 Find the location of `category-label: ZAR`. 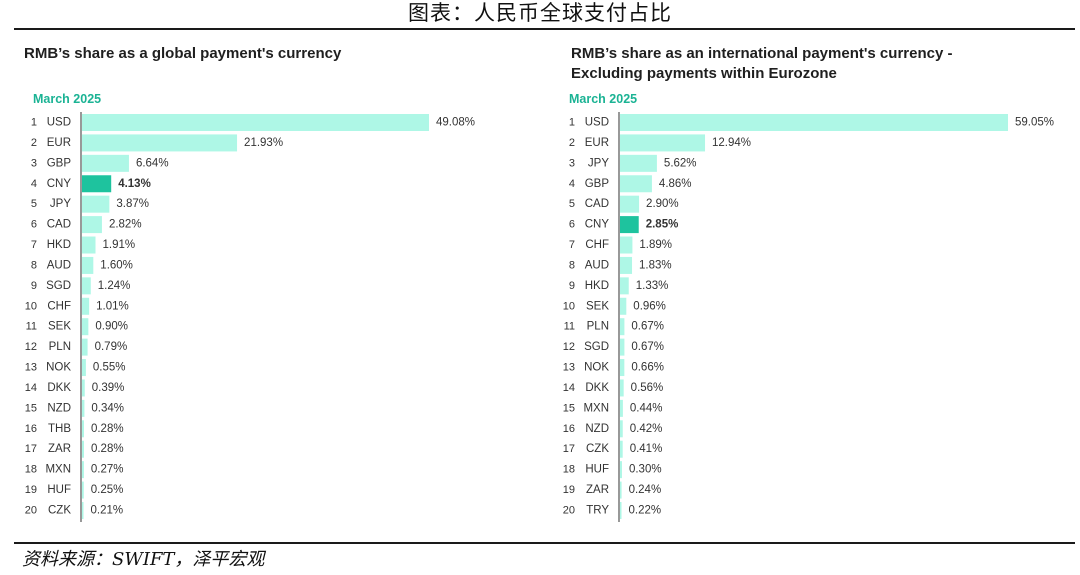

category-label: ZAR is located at coordinates (59, 449).